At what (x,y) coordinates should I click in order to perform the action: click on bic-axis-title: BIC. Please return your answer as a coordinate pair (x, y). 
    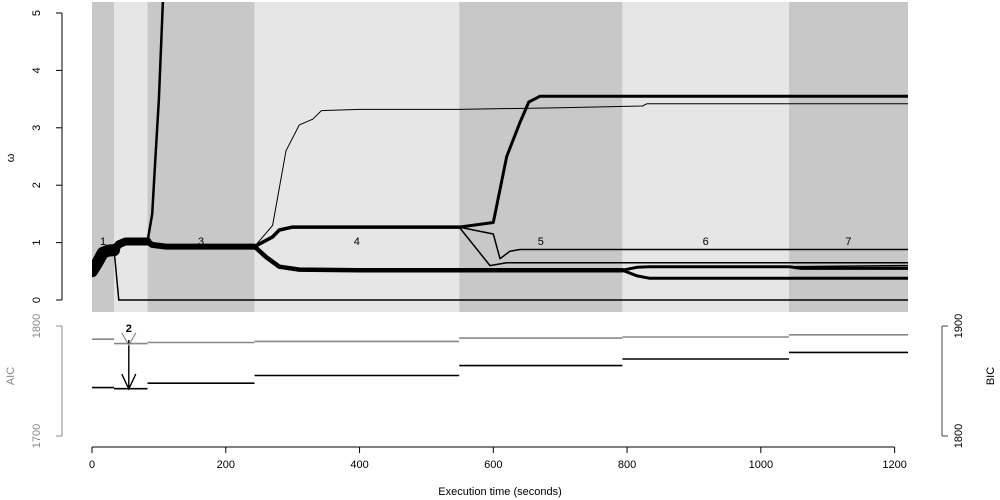
    Looking at the image, I should click on (991, 376).